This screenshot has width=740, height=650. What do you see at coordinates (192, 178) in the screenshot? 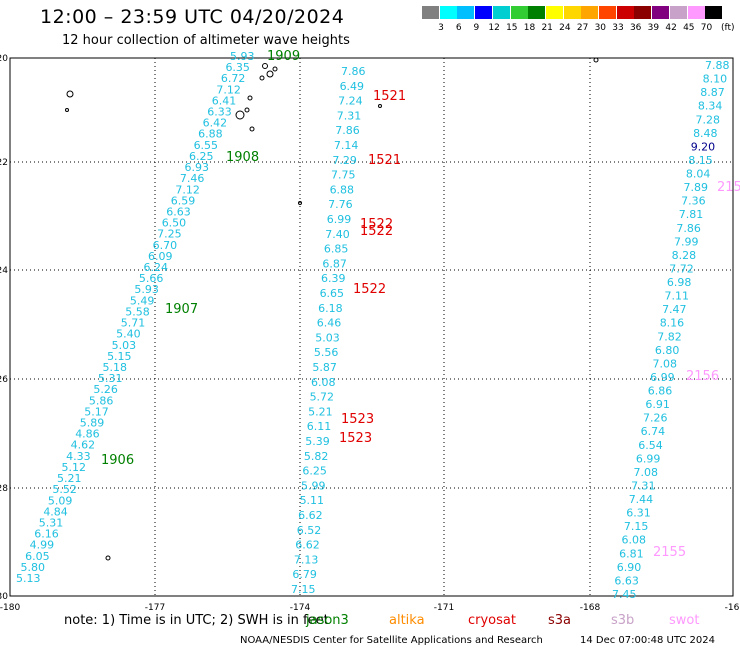
I see `wave-height-value: 7.46` at bounding box center [192, 178].